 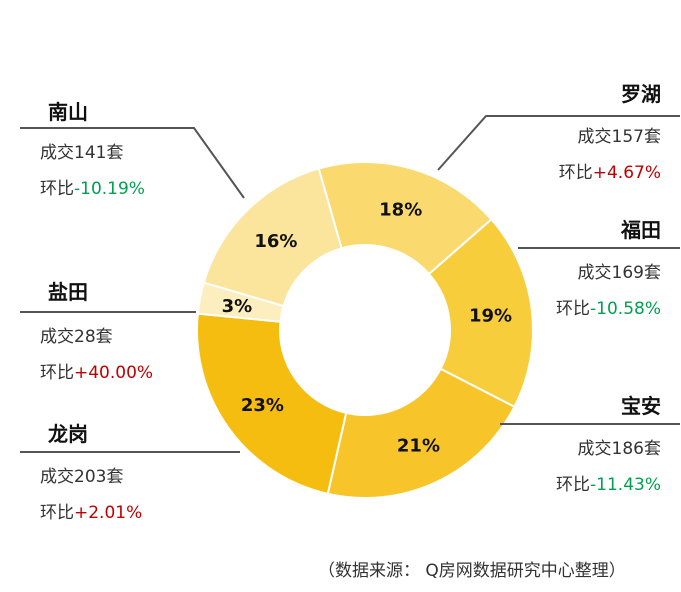 What do you see at coordinates (76, 337) in the screenshot?
I see `deals-label-yantian: 成交28套` at bounding box center [76, 337].